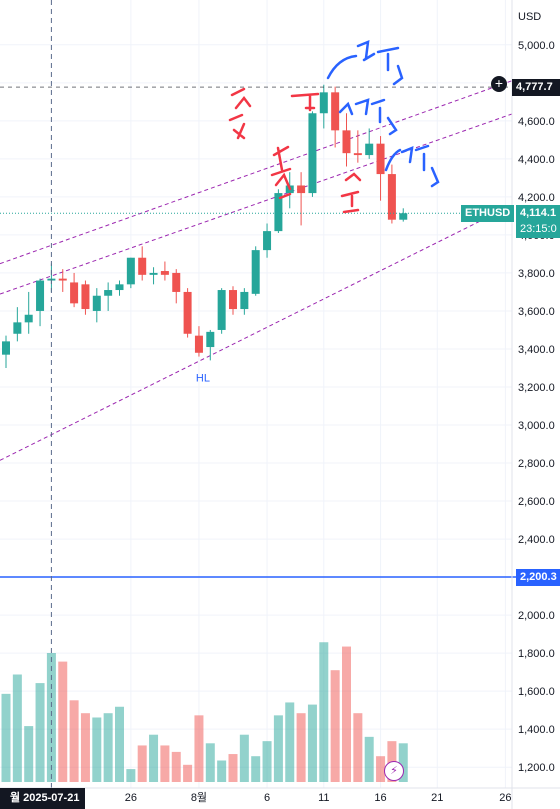 This screenshot has width=560, height=809. I want to click on x-tick-label: 6, so click(267, 798).